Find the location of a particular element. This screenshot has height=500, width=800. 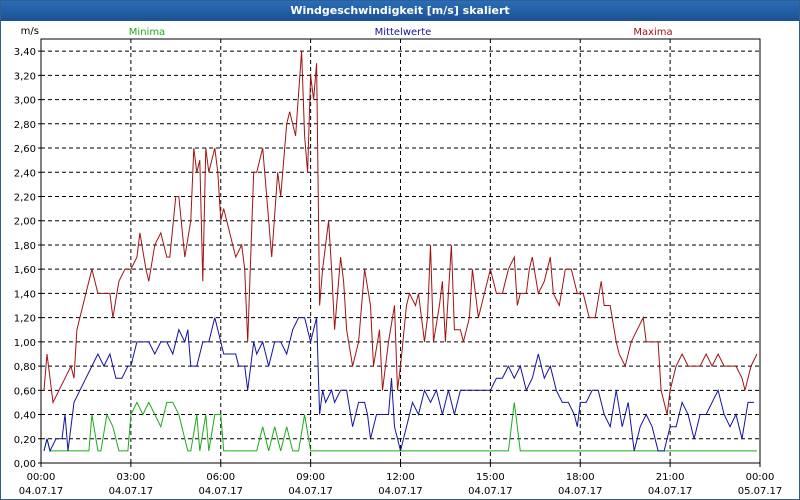

y-tick-label: 3,00 is located at coordinates (25, 101).